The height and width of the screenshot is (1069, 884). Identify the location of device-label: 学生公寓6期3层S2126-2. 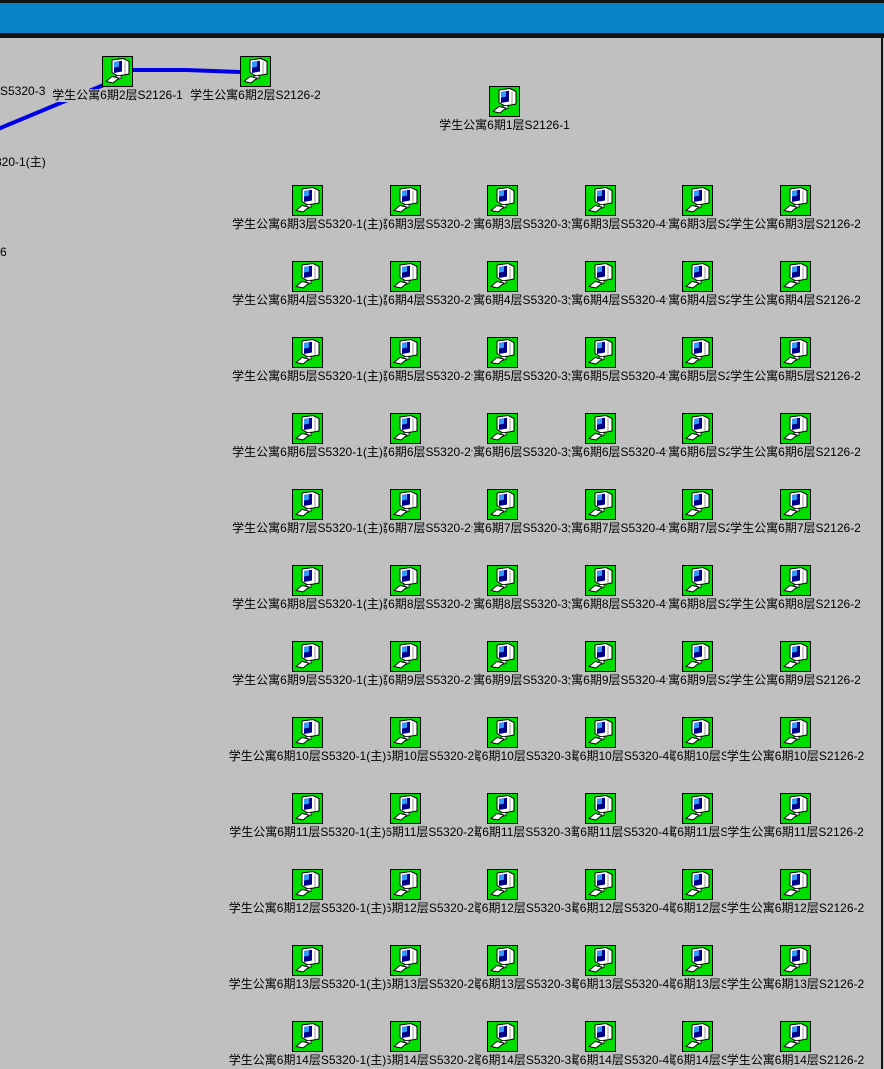
(795, 224).